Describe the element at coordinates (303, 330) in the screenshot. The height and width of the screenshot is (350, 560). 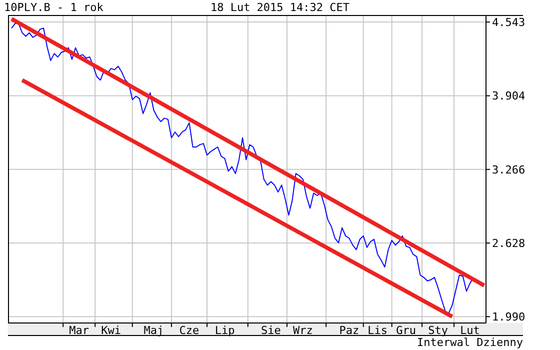
I see `x-tick-label: Wrz` at that location.